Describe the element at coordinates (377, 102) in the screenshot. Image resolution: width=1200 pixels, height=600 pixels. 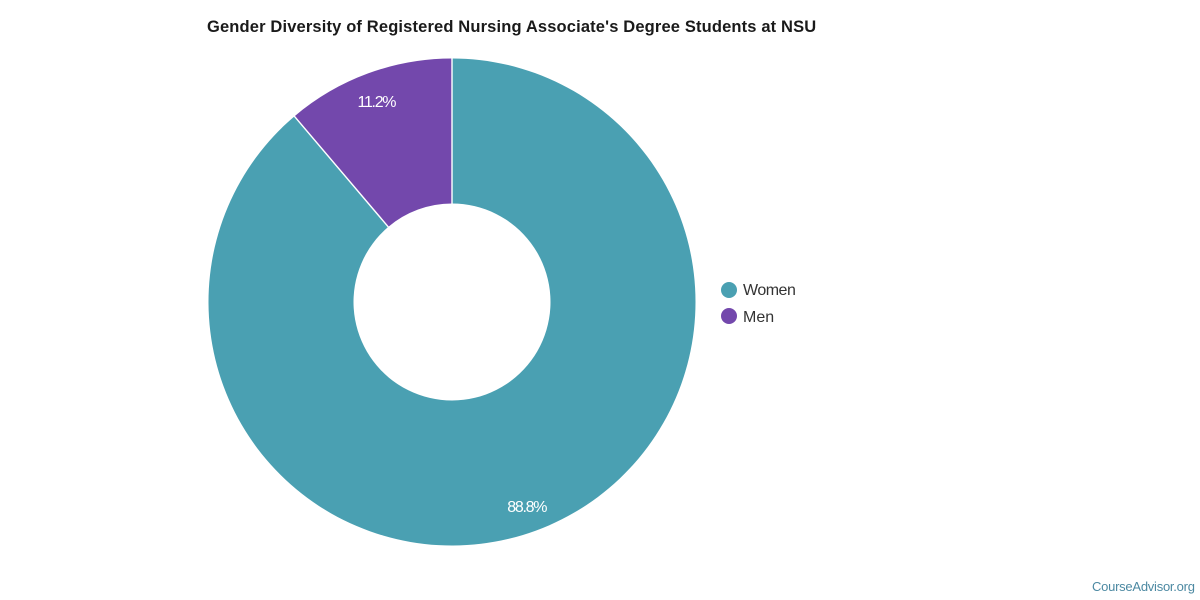
I see `svg-text: 11.2%` at that location.